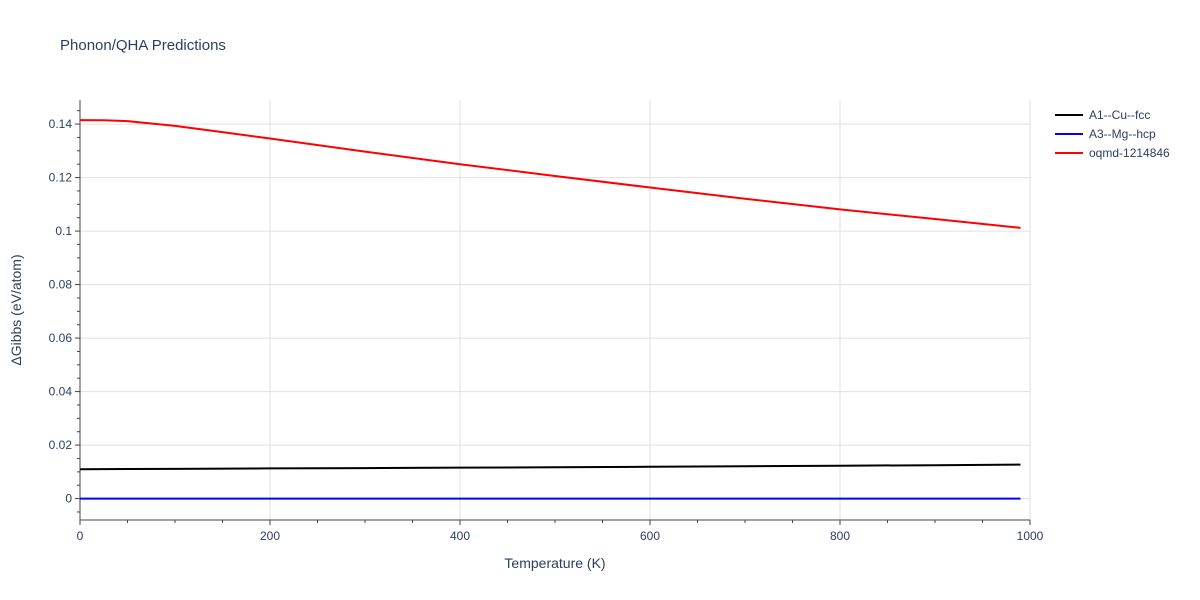 This screenshot has height=600, width=1200. Describe the element at coordinates (1119, 115) in the screenshot. I see `legend-label: A1--Cu--fcc` at that location.